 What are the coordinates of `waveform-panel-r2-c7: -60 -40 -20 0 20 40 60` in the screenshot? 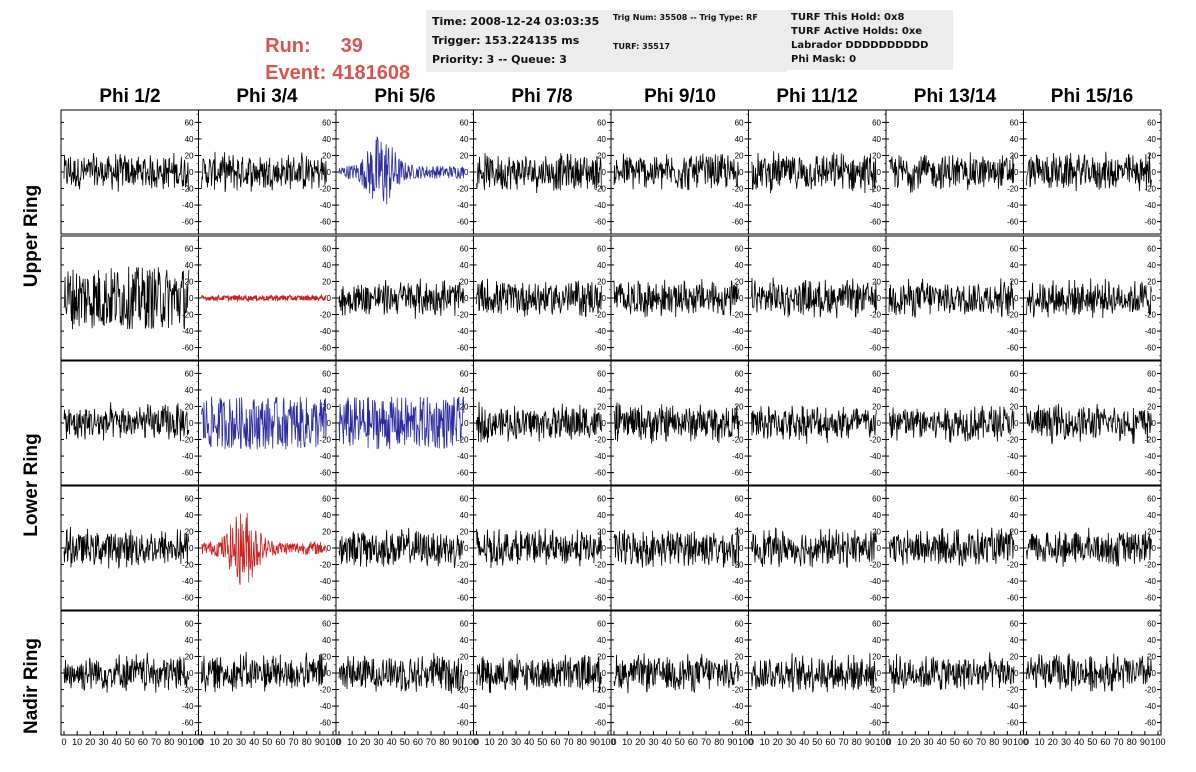 It's located at (1092, 423).